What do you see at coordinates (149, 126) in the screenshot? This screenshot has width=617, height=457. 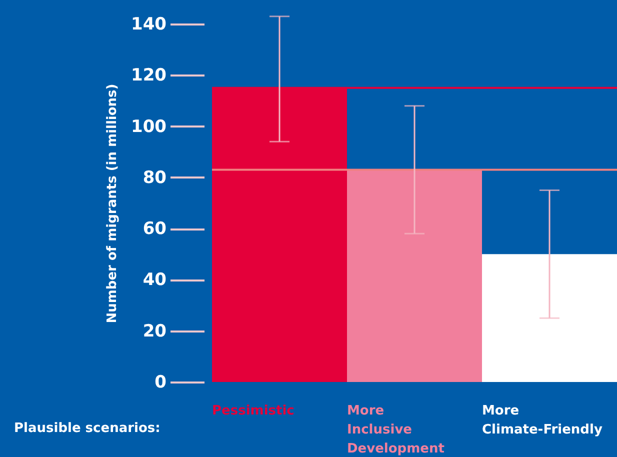 I see `y-tick-label: 100` at bounding box center [149, 126].